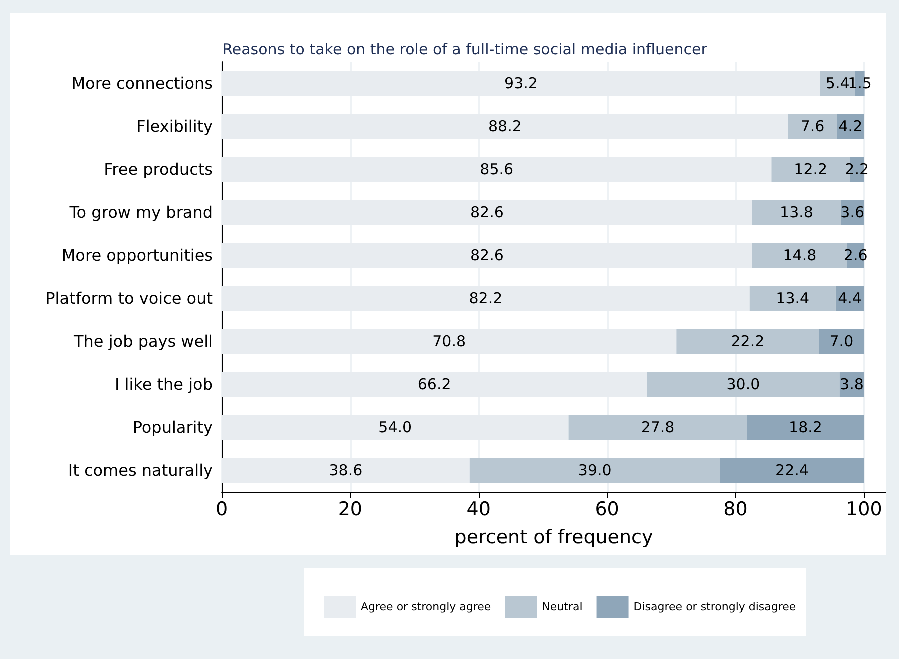  I want to click on data-label: 39.0, so click(595, 471).